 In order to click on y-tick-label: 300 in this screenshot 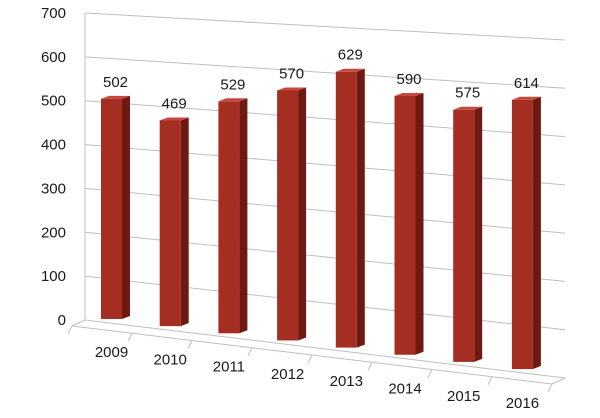, I will do `click(53, 188)`.